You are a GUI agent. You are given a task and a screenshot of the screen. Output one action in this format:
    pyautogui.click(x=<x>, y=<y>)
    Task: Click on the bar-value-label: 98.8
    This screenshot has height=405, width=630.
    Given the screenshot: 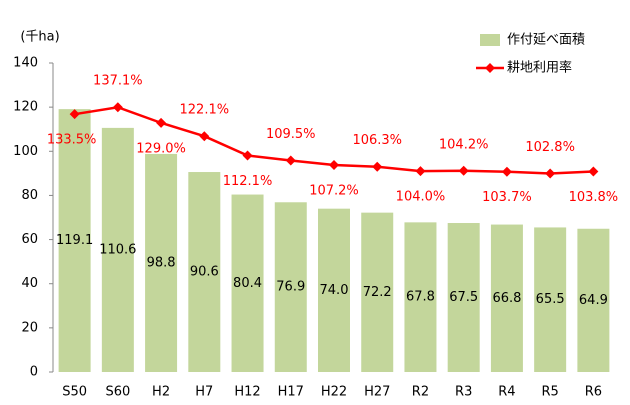 What is the action you would take?
    pyautogui.click(x=161, y=262)
    